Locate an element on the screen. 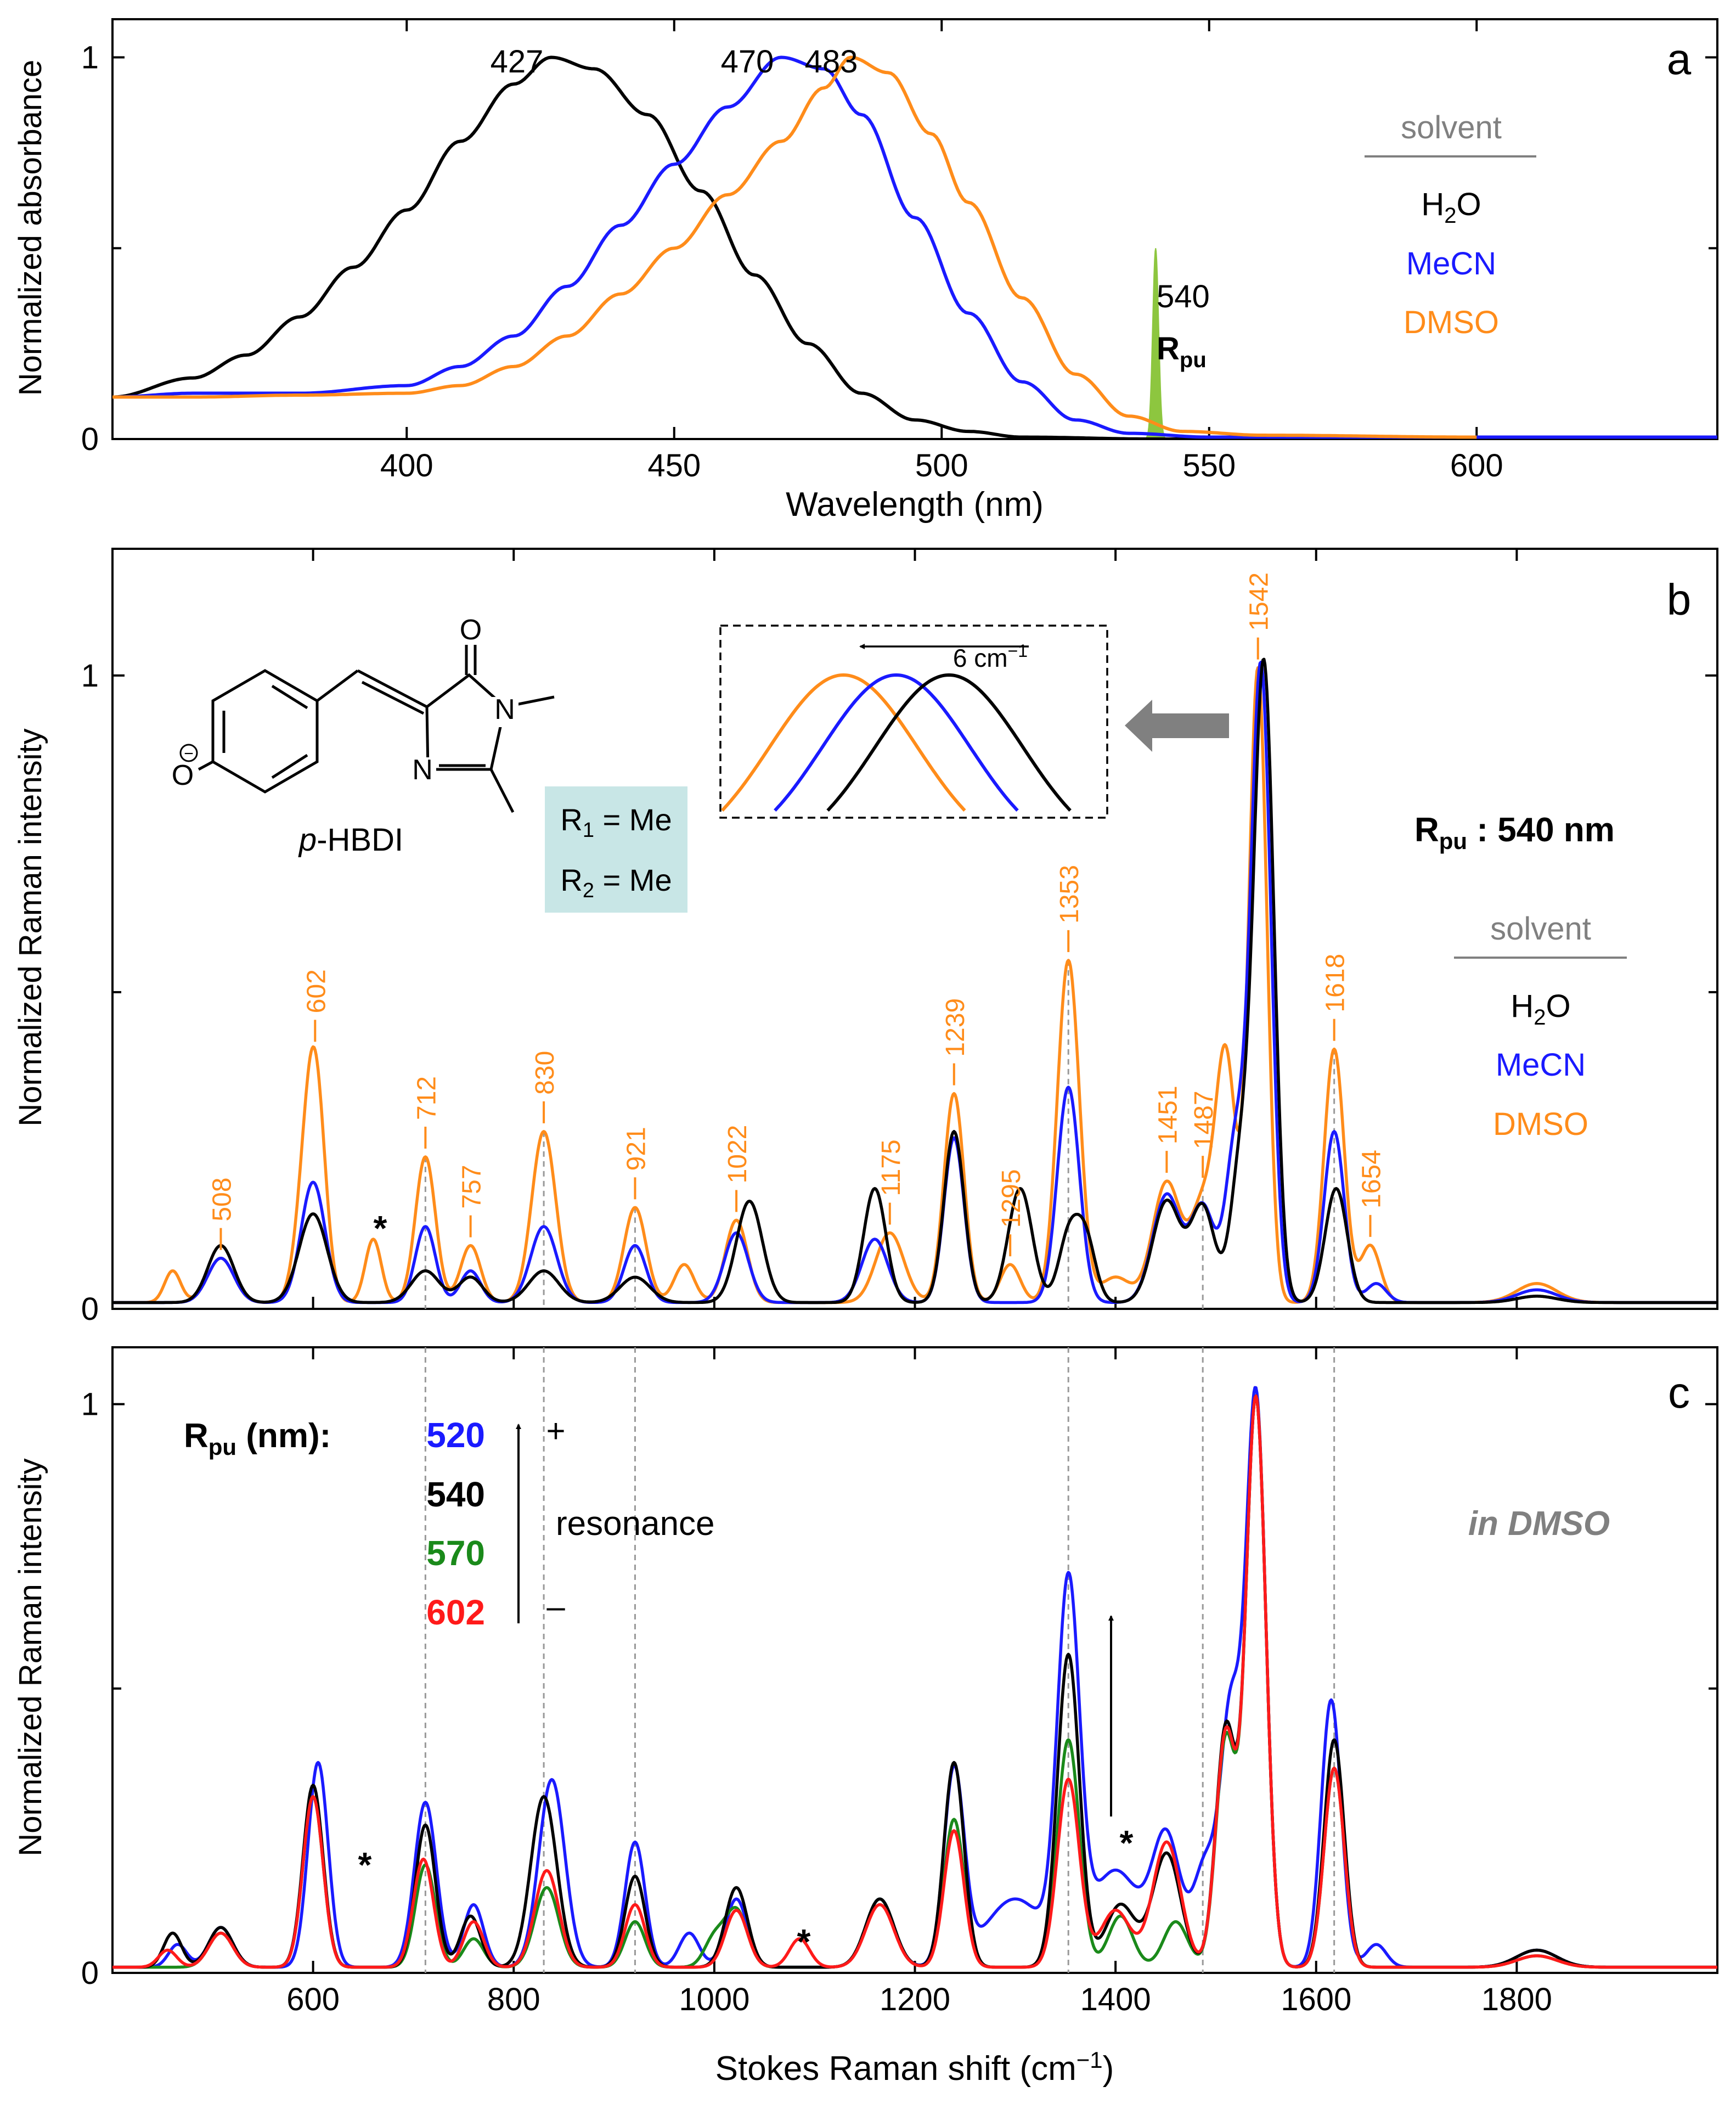 The width and height of the screenshot is (1736, 2109). panel-b-dashed-guides is located at coordinates (879, 1135).